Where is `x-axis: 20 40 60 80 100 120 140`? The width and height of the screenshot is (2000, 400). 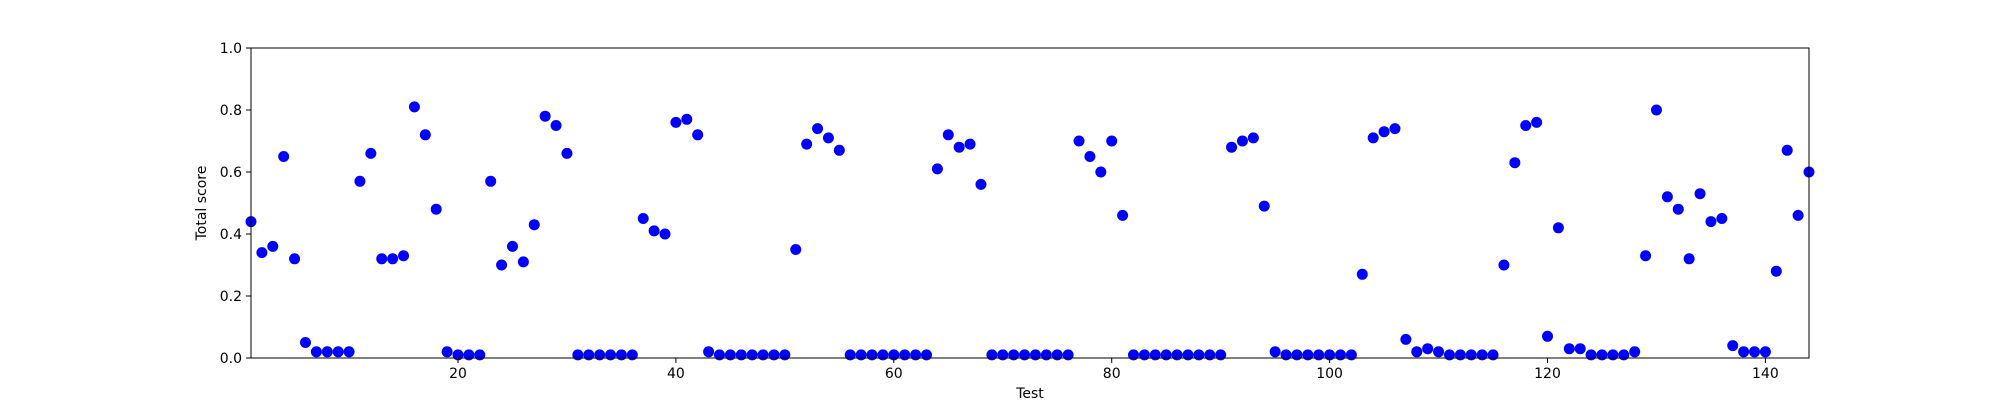 x-axis: 20 40 60 80 100 120 140 is located at coordinates (1114, 370).